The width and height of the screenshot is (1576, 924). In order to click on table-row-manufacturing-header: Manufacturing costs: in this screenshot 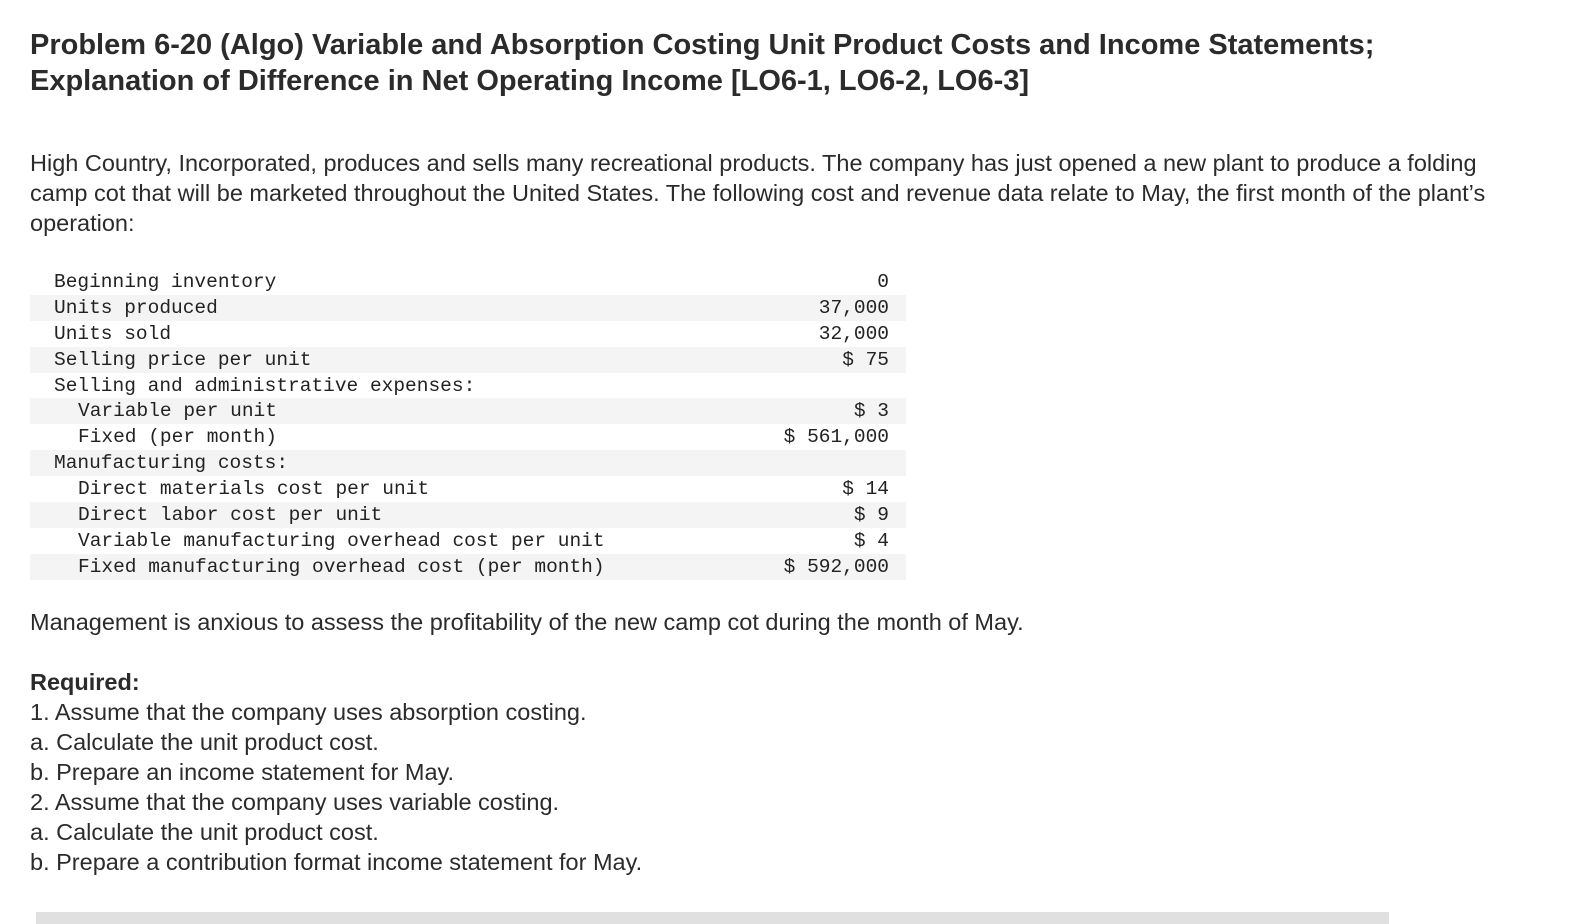, I will do `click(468, 463)`.